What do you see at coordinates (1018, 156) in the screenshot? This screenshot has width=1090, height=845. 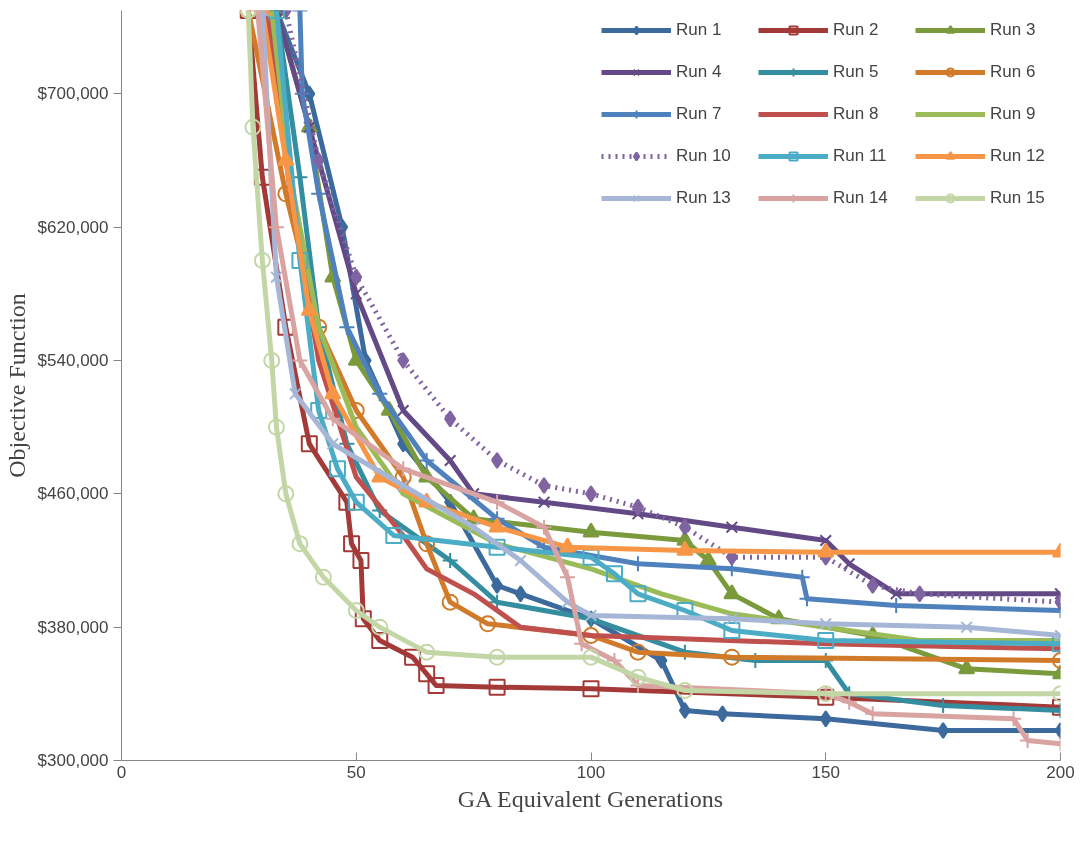 I see `legend-label: Run 12` at bounding box center [1018, 156].